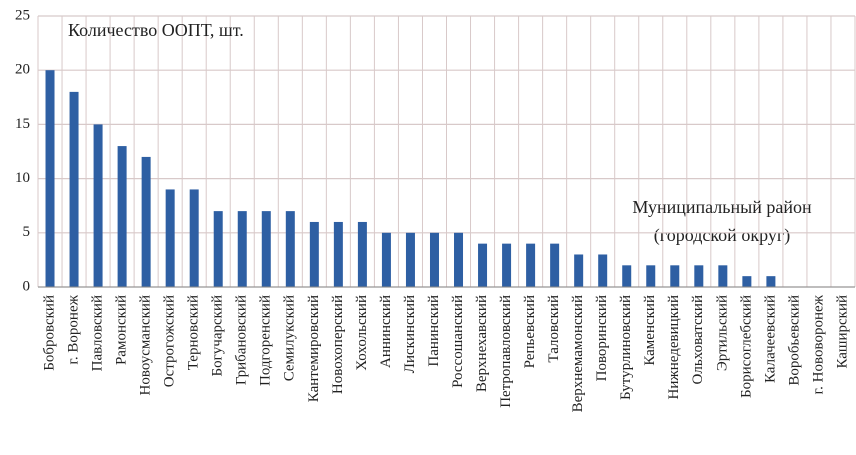  Describe the element at coordinates (842, 332) in the screenshot. I see `x-tick-label: Каширский` at that location.